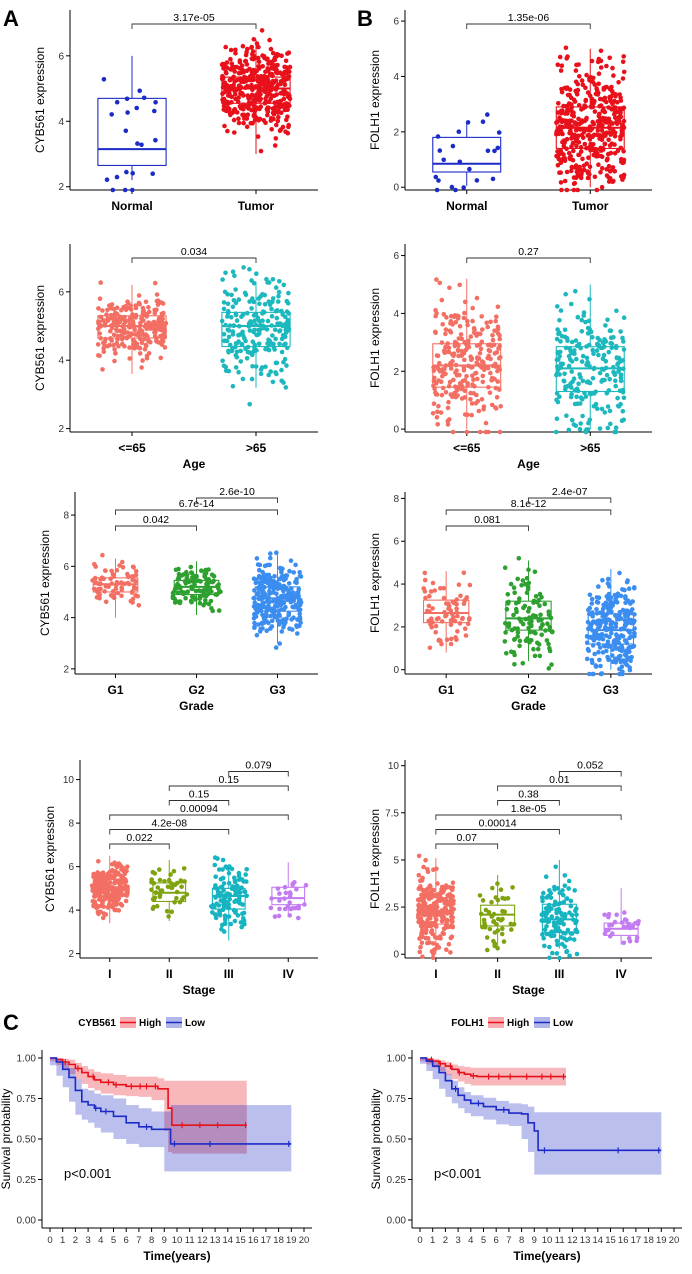 Image resolution: width=692 pixels, height=1274 pixels. I want to click on y-axis-label: Survival probability, so click(6, 1139).